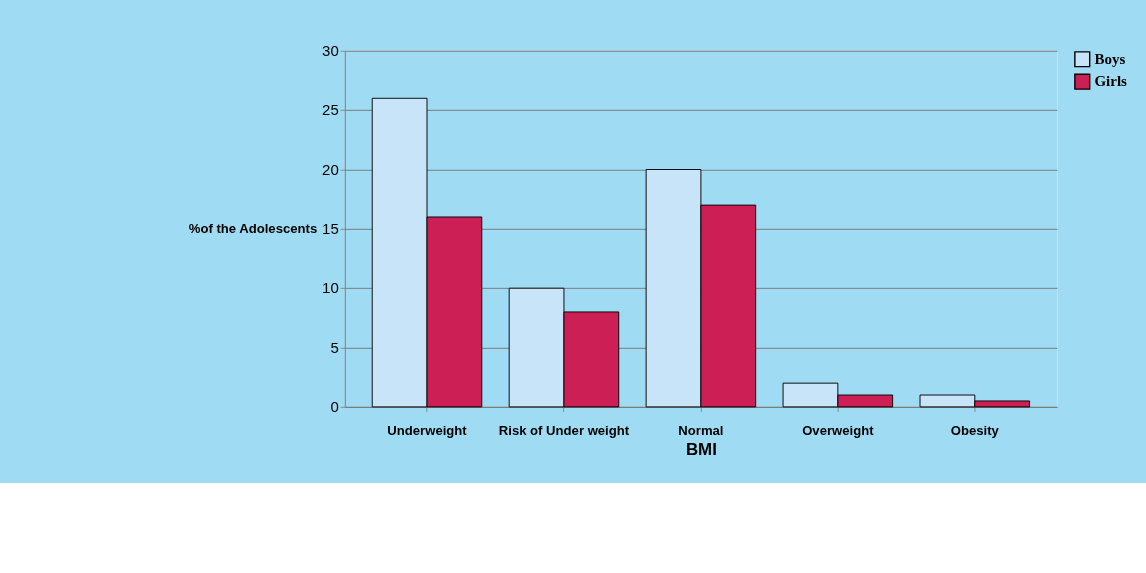  Describe the element at coordinates (564, 431) in the screenshot. I see `x-tick-label: Risk of Under weight` at that location.